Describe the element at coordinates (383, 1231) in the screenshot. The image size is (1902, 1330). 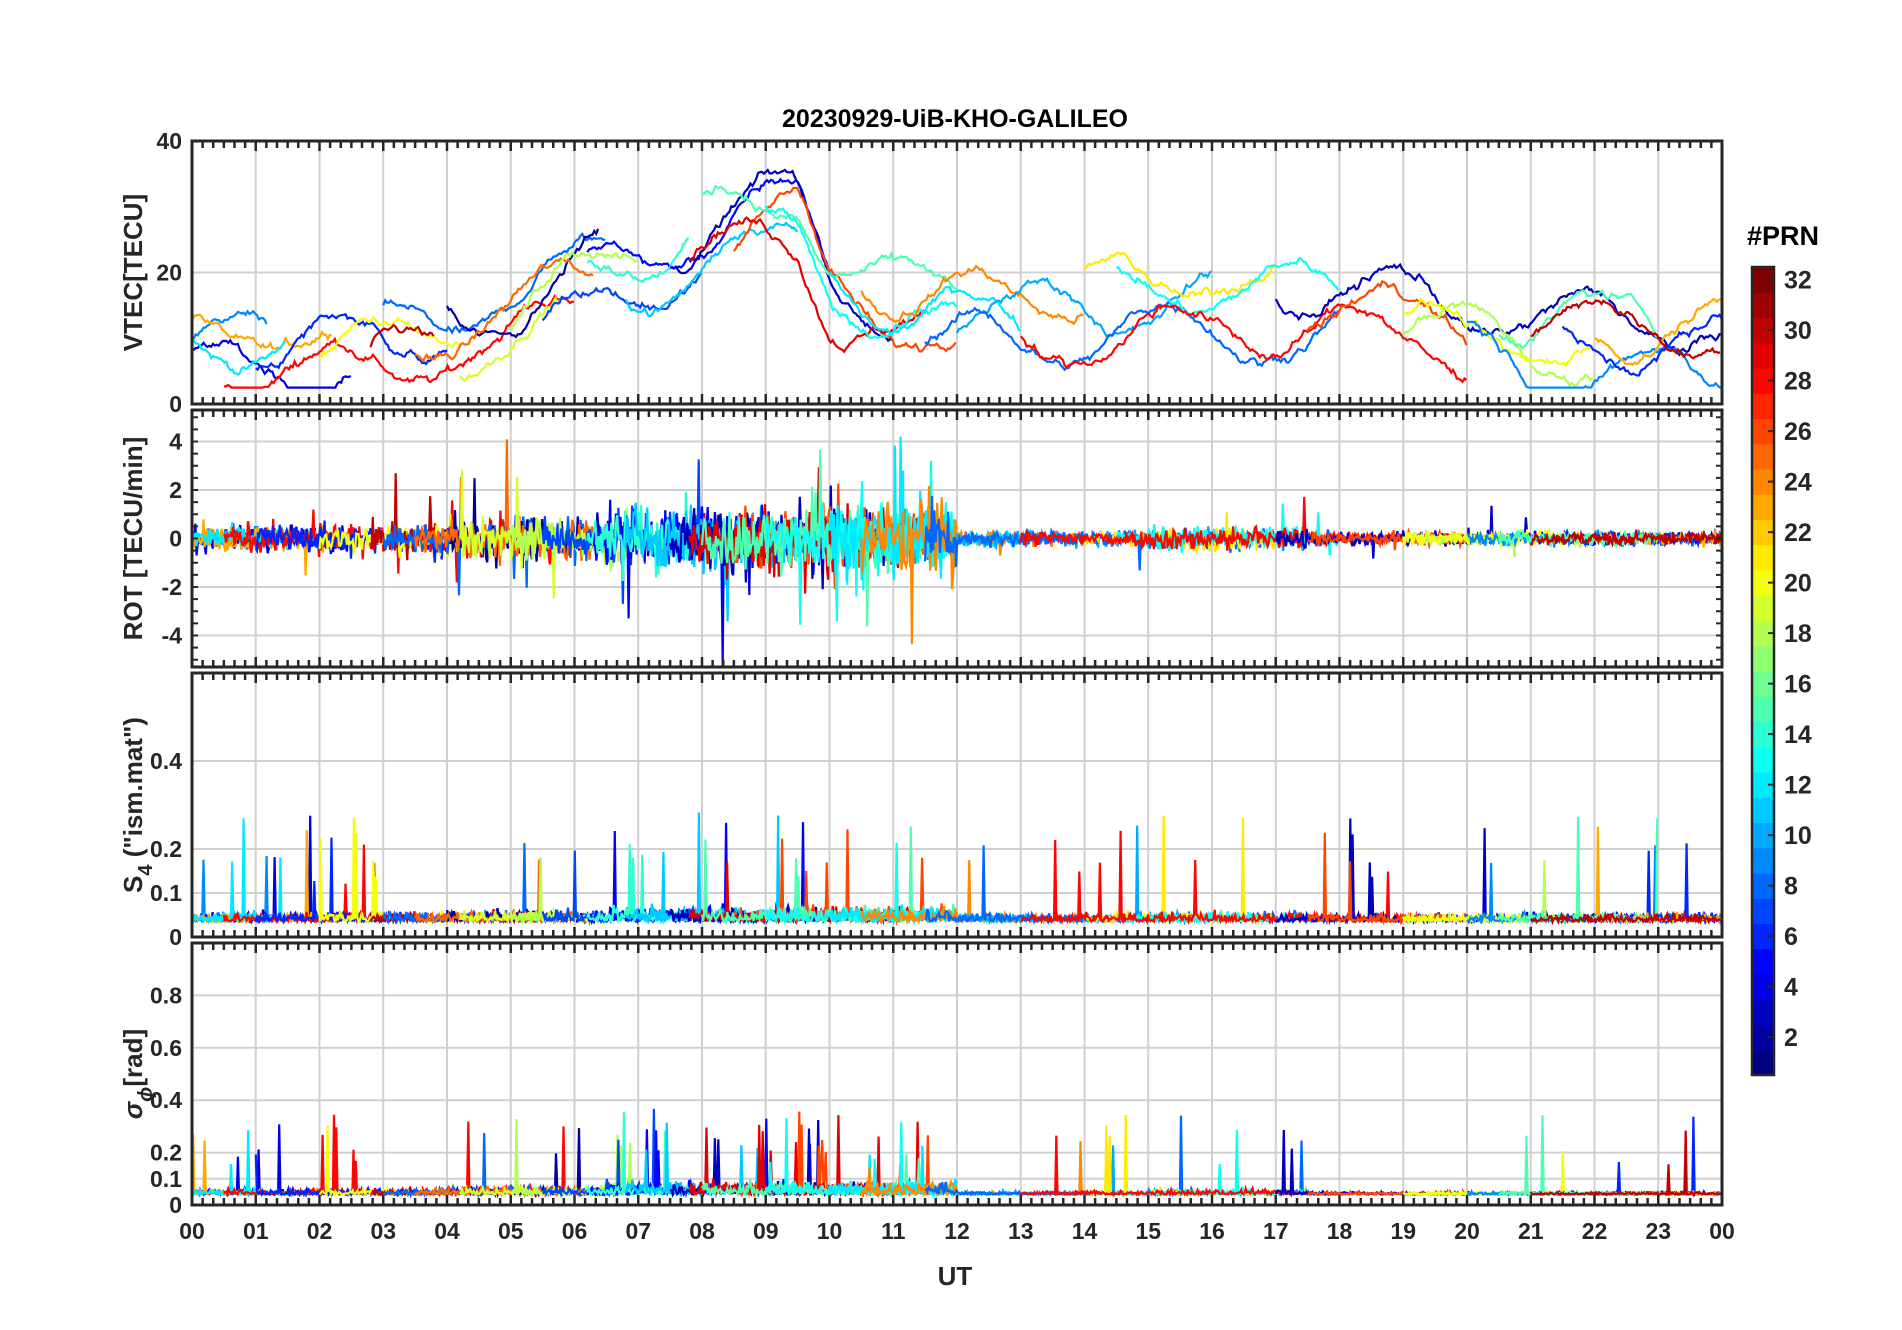
I see `x-tick-label: 03` at that location.